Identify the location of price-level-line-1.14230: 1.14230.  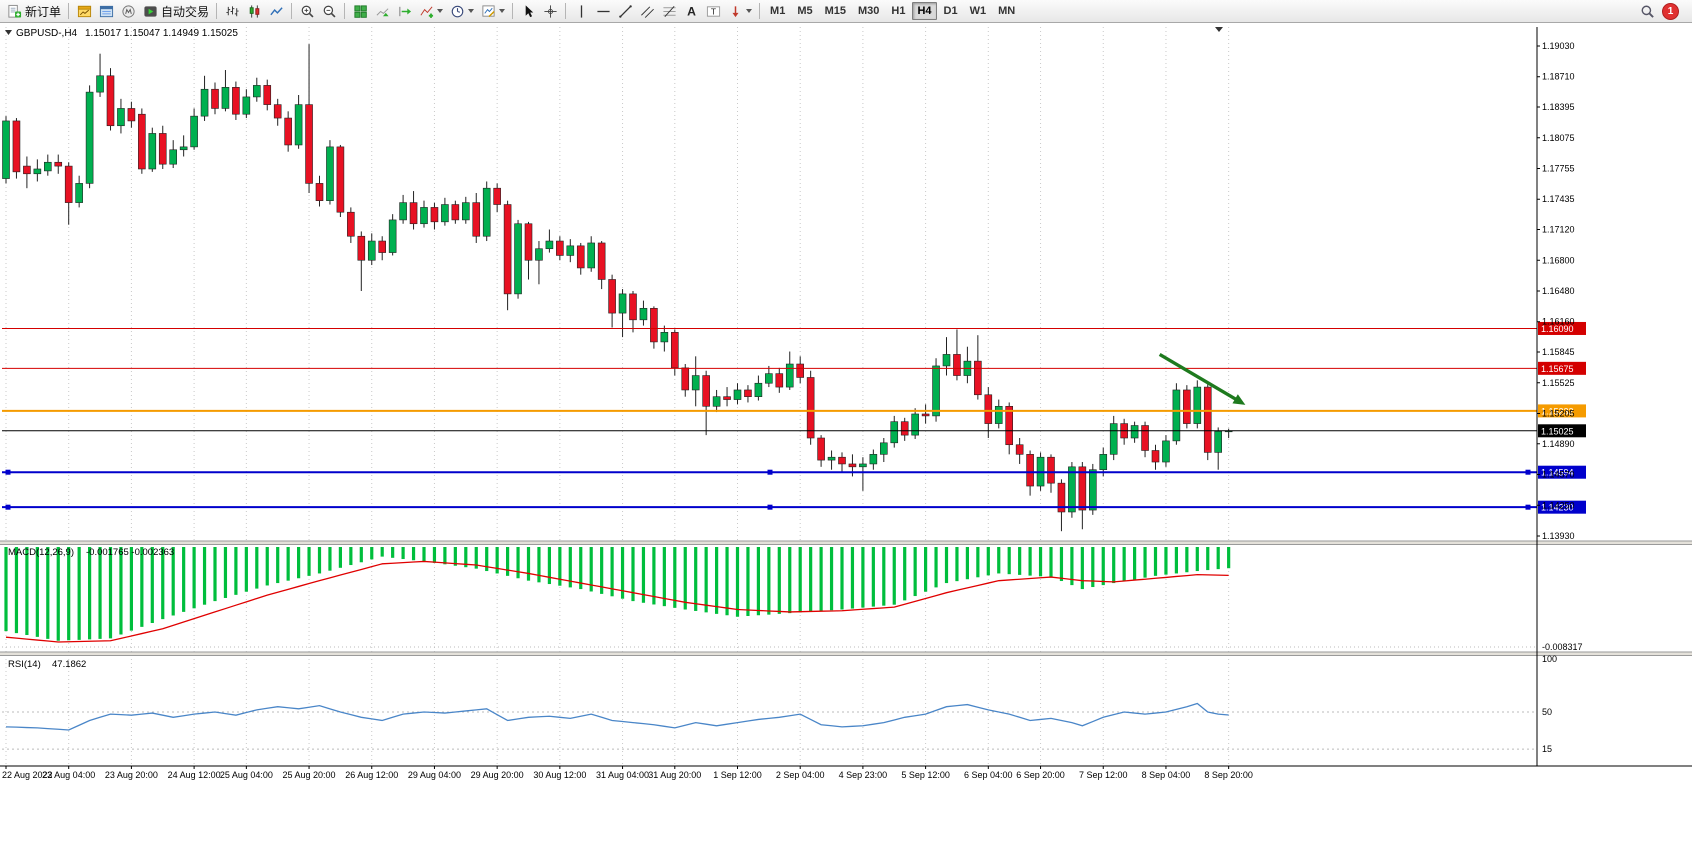
(794, 507).